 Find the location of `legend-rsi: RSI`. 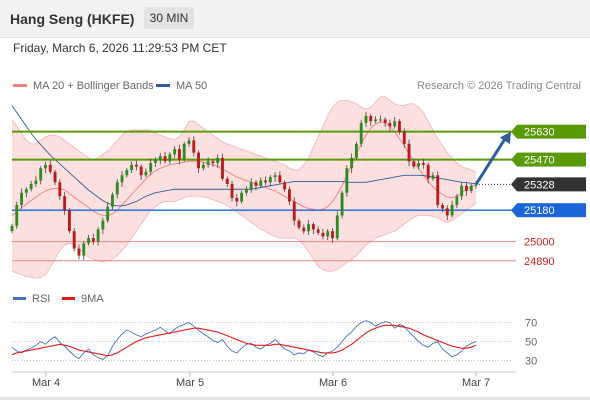

legend-rsi: RSI is located at coordinates (31, 299).